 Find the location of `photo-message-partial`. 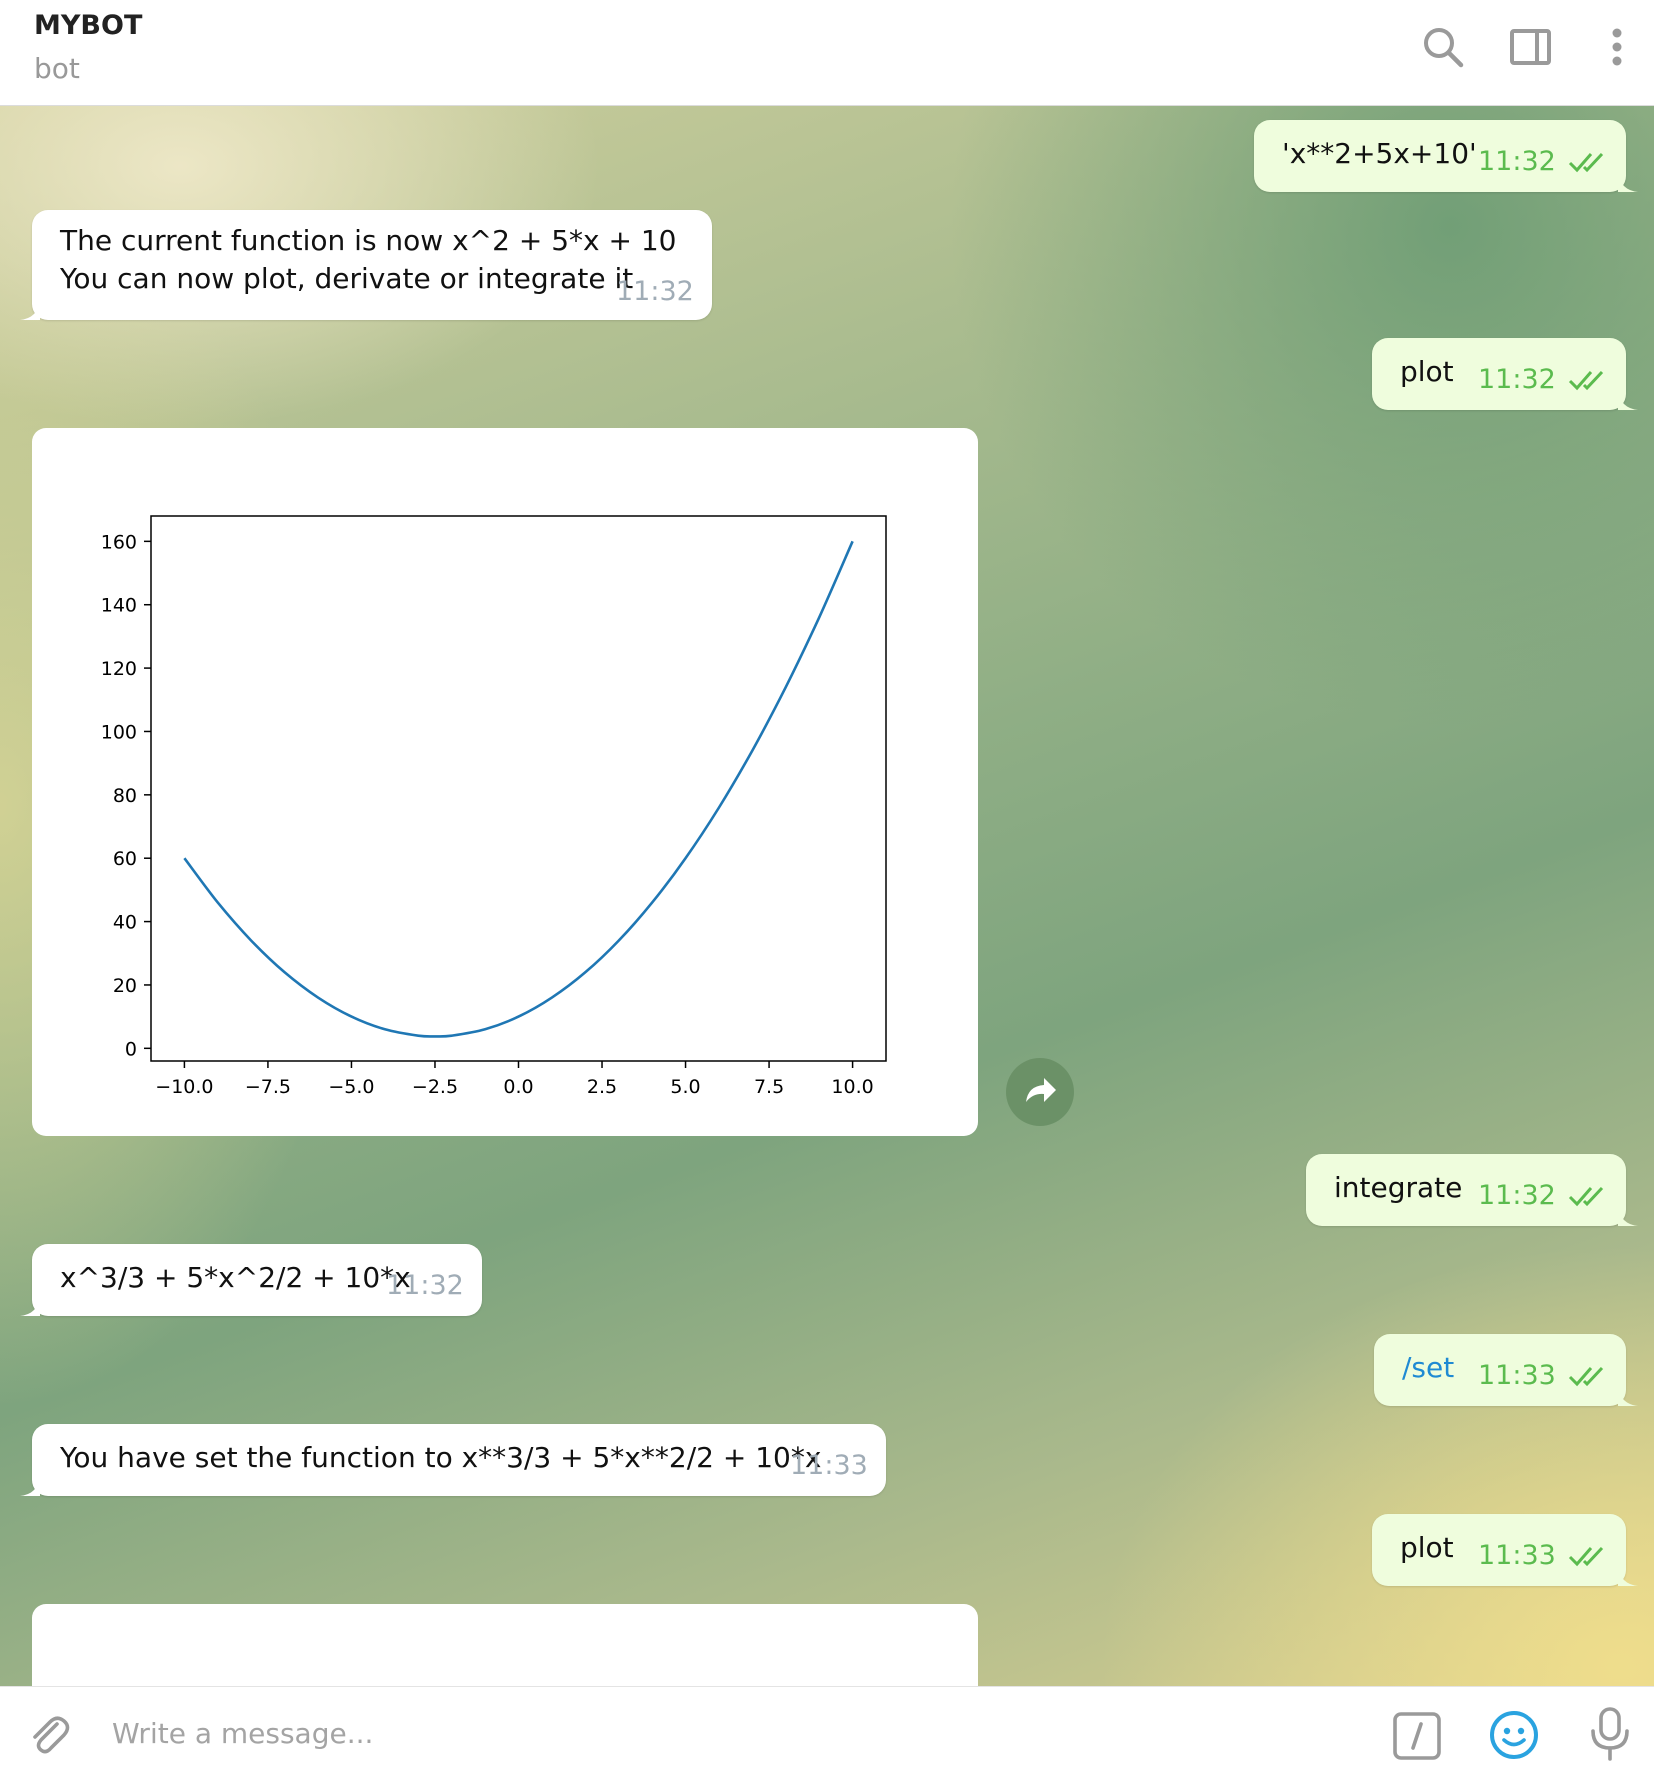

photo-message-partial is located at coordinates (505, 1645).